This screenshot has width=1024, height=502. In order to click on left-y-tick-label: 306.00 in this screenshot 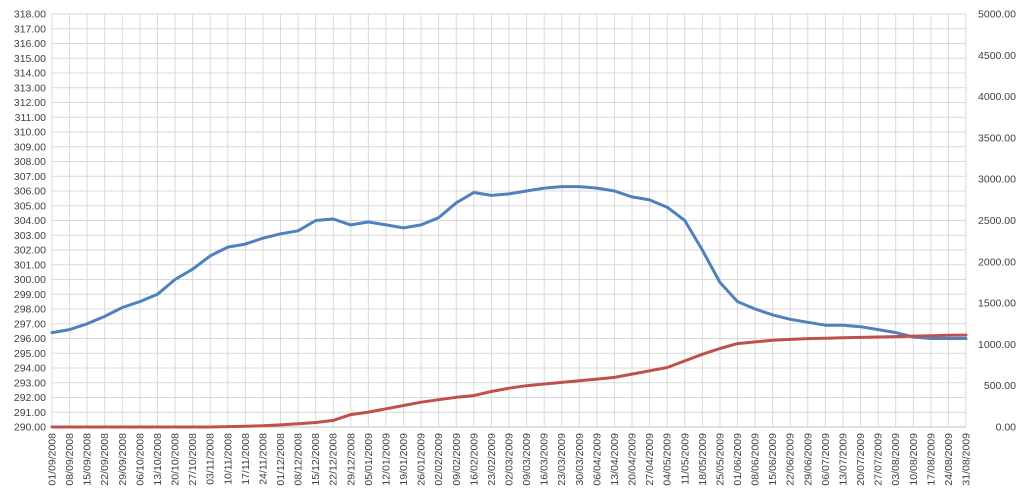, I will do `click(30, 192)`.